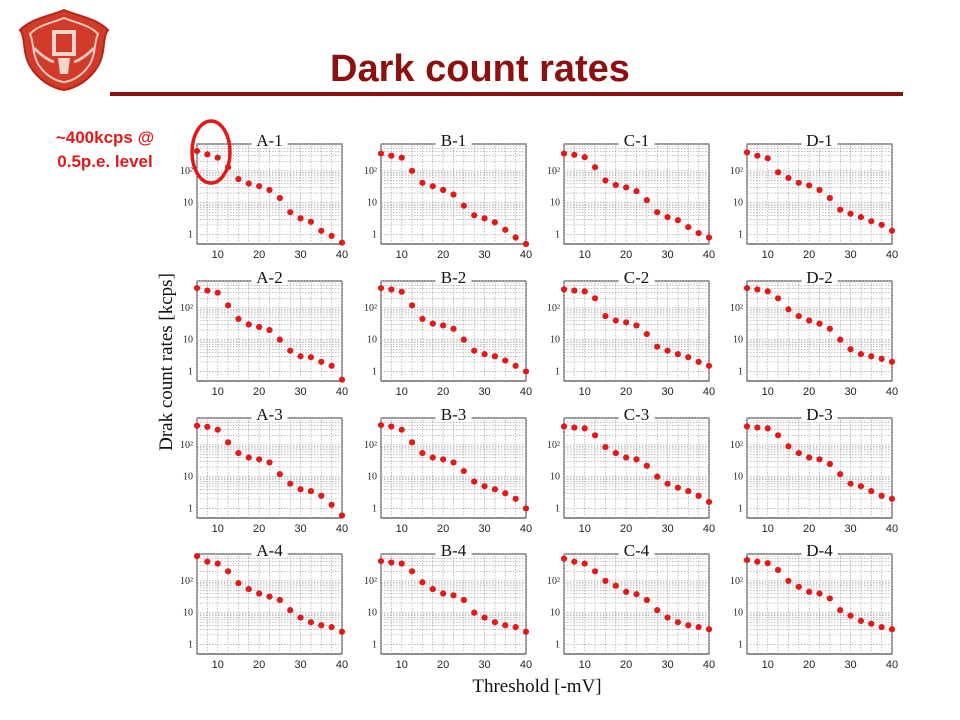 This screenshot has height=720, width=960. What do you see at coordinates (453, 603) in the screenshot?
I see `gridlines` at bounding box center [453, 603].